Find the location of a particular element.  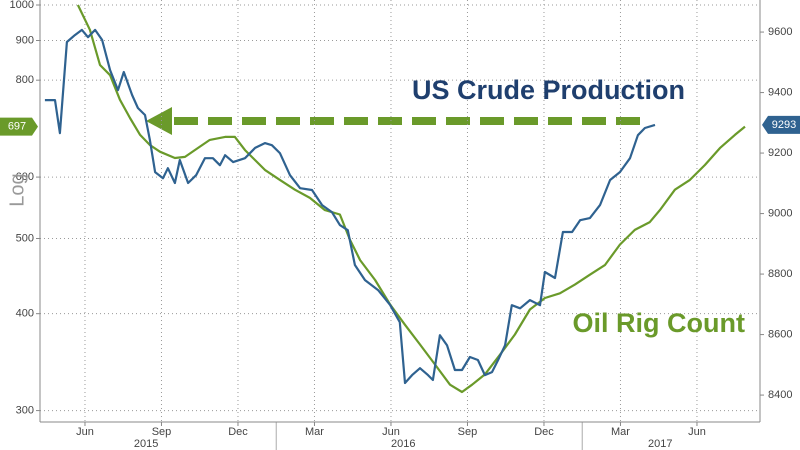

y-tick-label: 800 is located at coordinates (25, 80).